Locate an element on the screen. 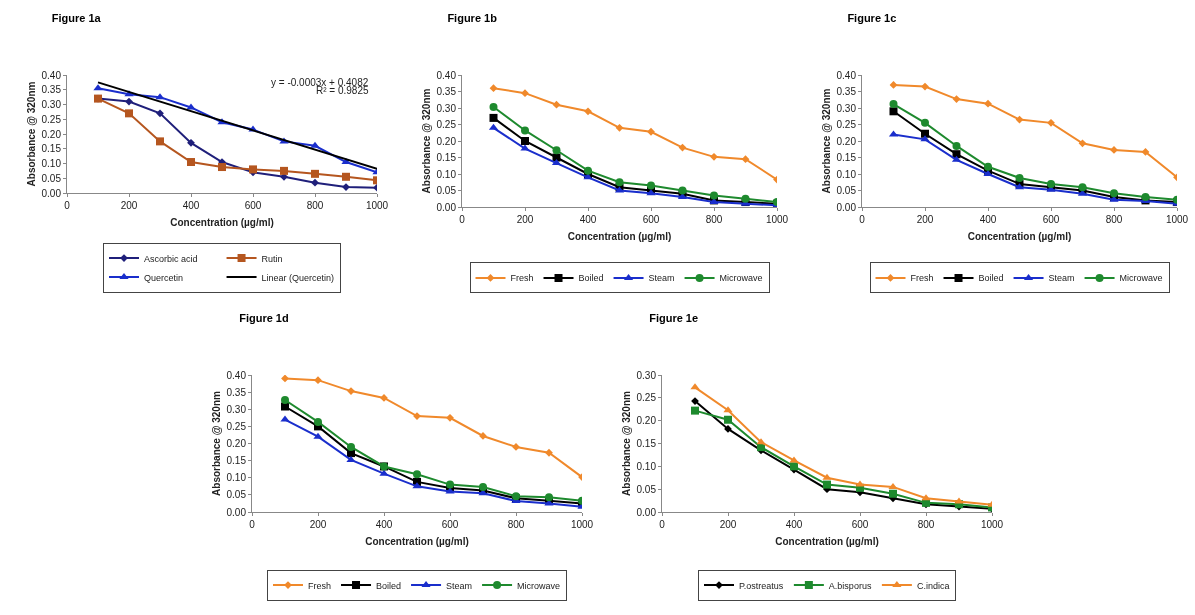  legend-label: Quercetin is located at coordinates (164, 277).